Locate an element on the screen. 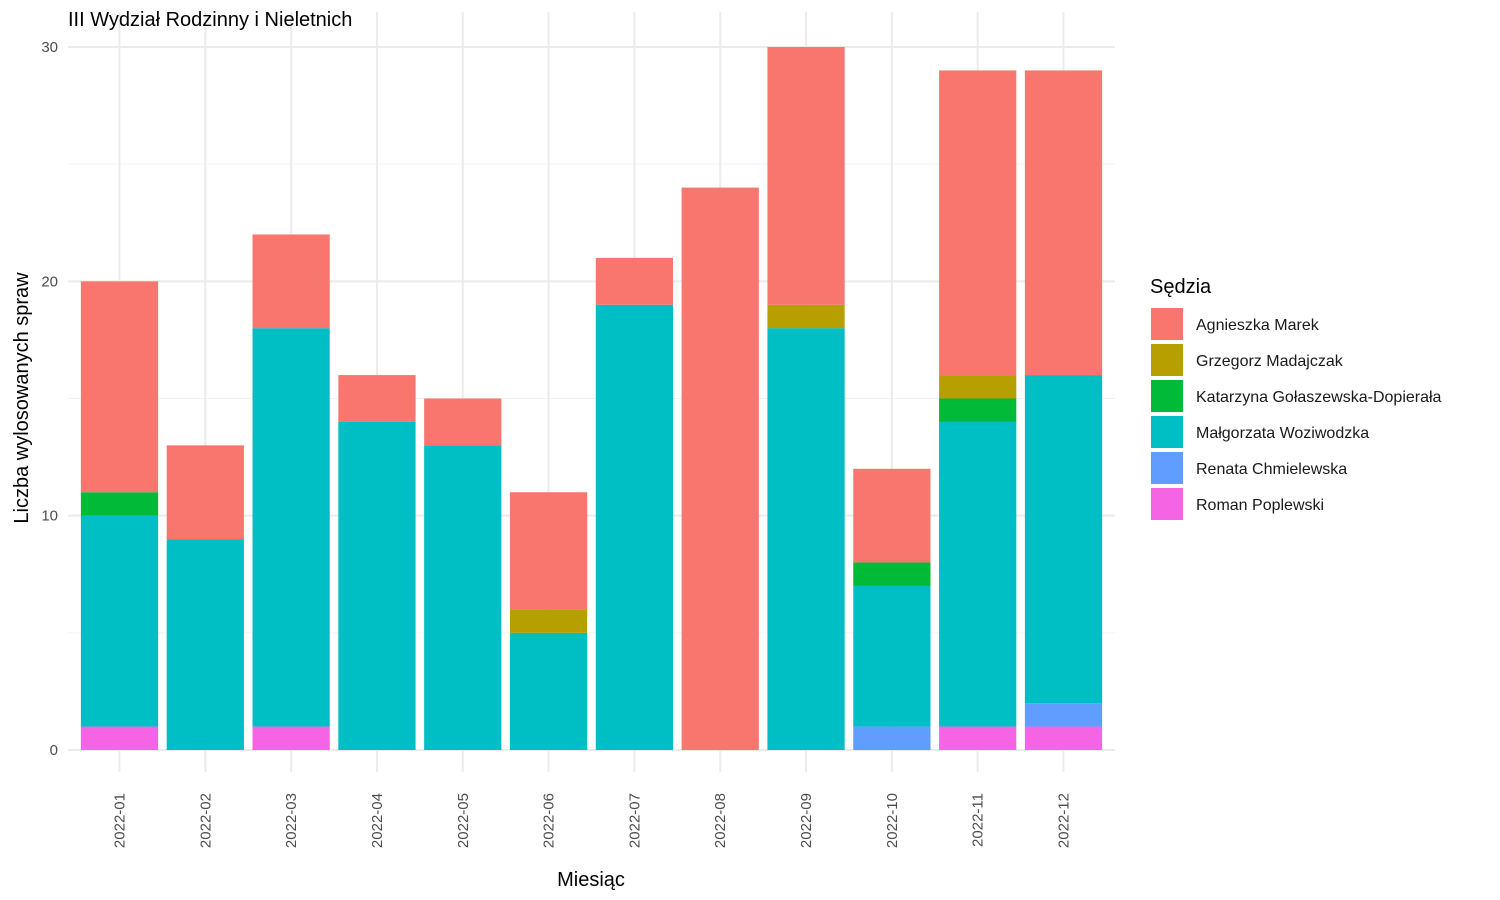  bar-2022-11-katarzyna-golaszewska-dopierala is located at coordinates (978, 410).